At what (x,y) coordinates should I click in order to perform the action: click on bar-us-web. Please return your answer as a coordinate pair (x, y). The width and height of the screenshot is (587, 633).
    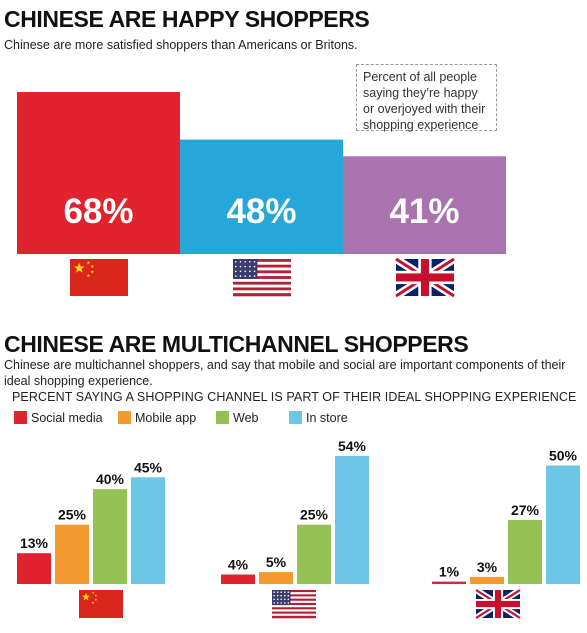
    Looking at the image, I should click on (314, 554).